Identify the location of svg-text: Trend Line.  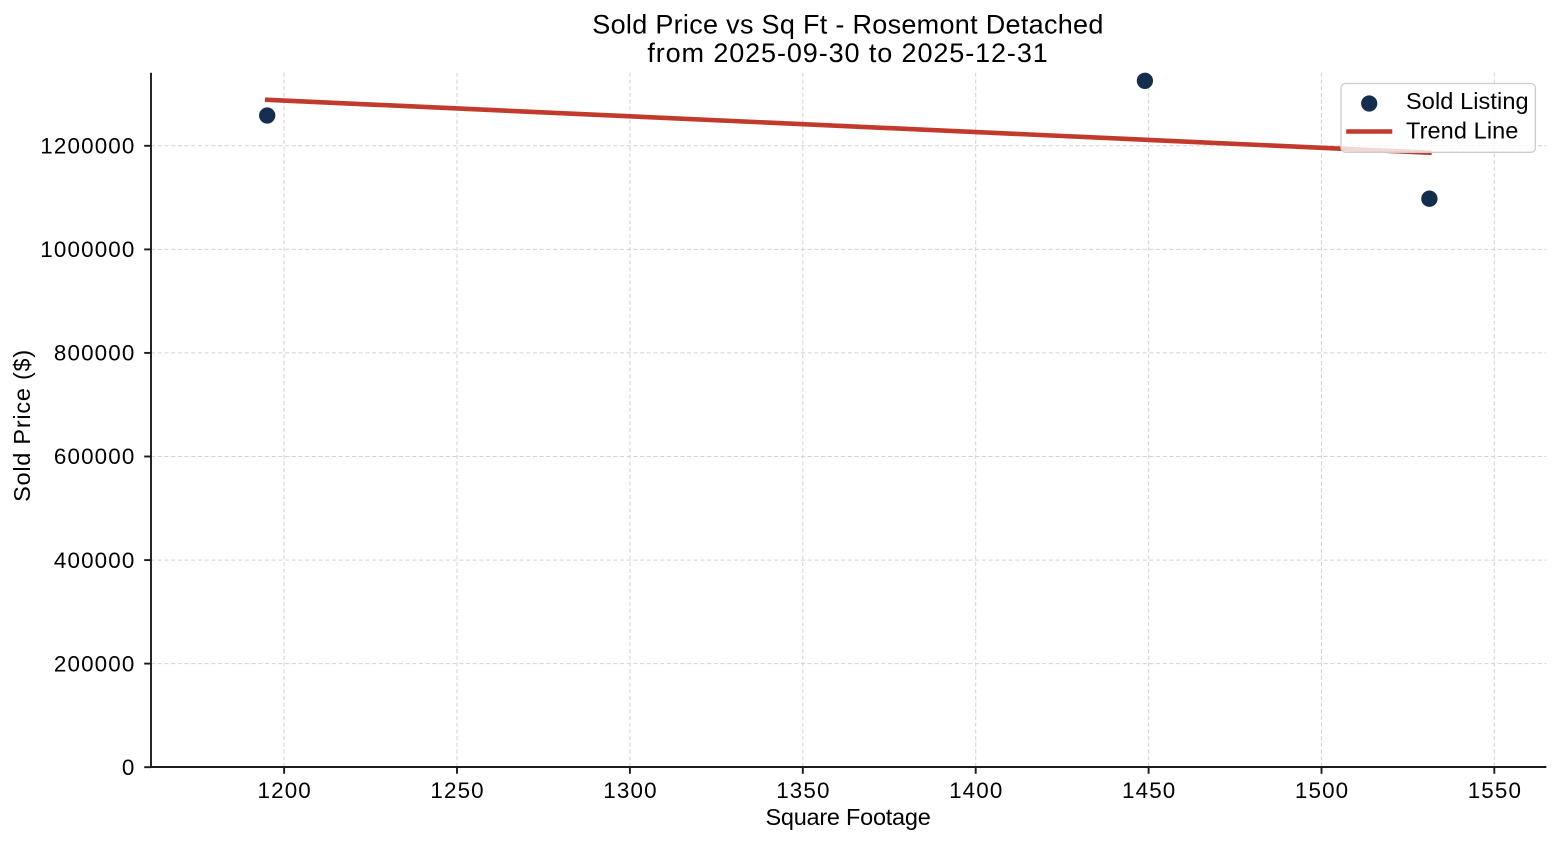
(1462, 130).